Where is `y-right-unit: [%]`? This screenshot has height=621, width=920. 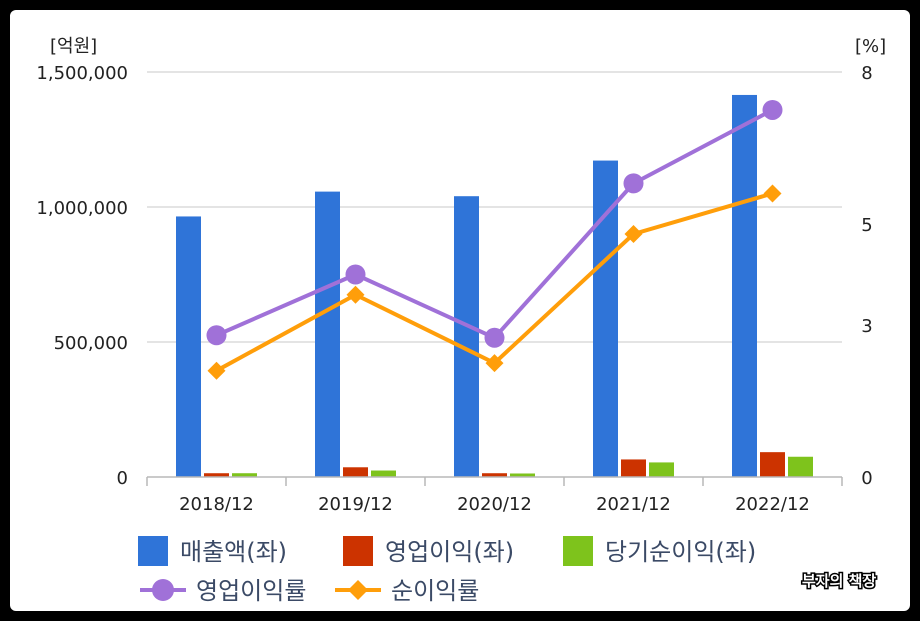 y-right-unit: [%] is located at coordinates (870, 46).